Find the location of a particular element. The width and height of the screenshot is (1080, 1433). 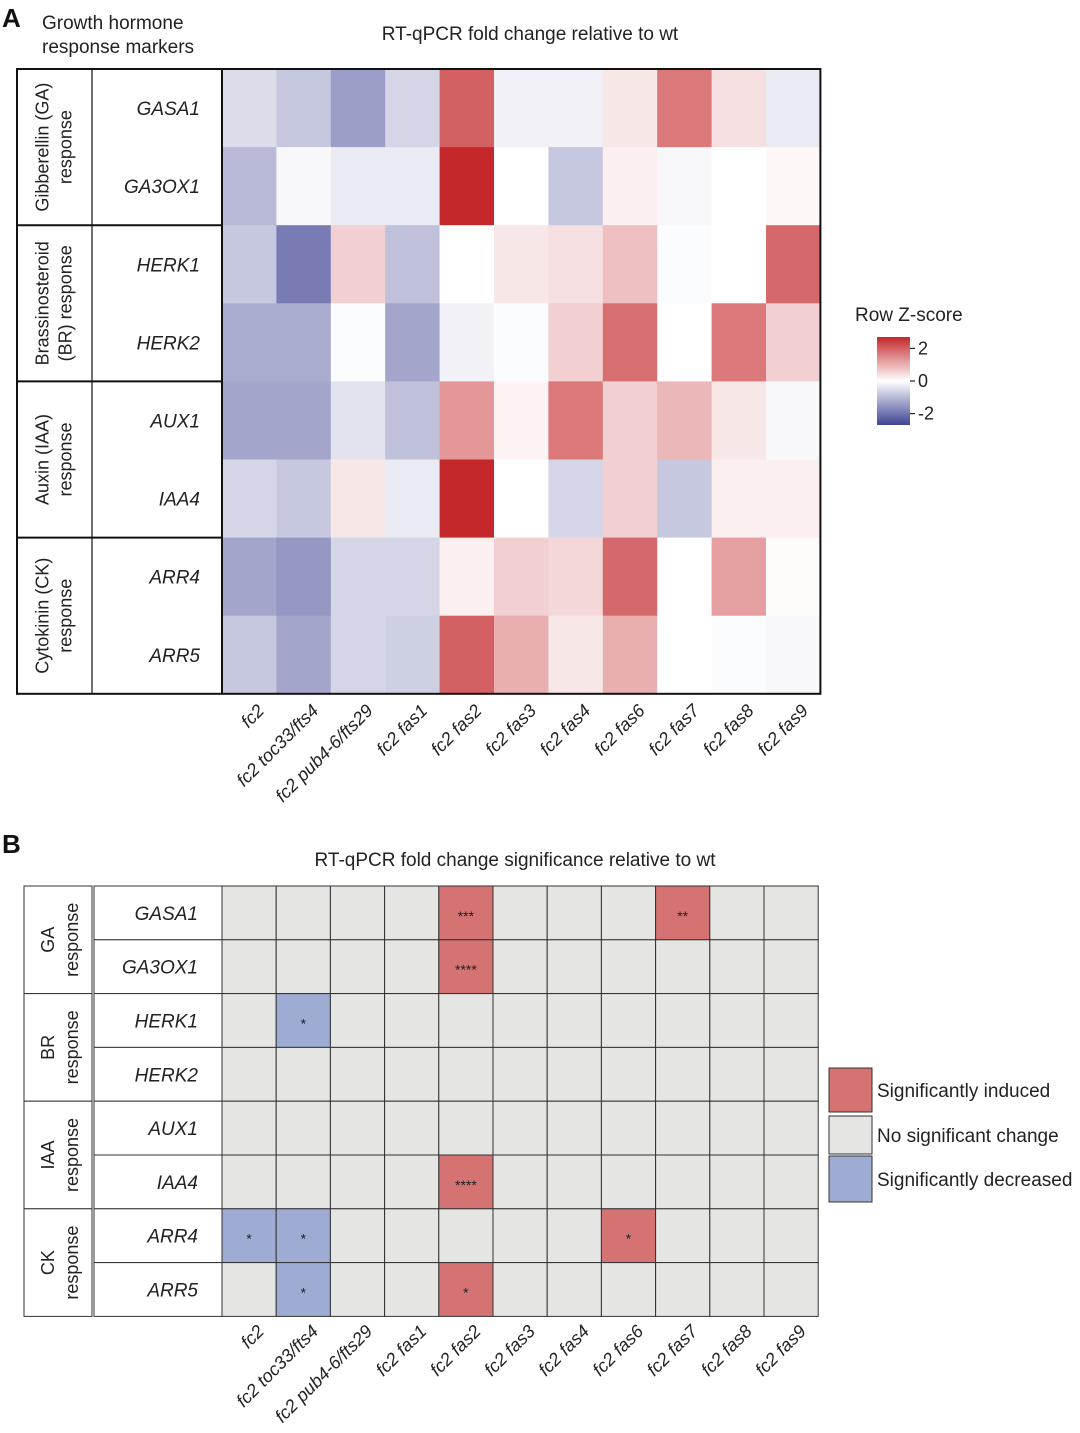

gene-label: GASA1 is located at coordinates (166, 914).